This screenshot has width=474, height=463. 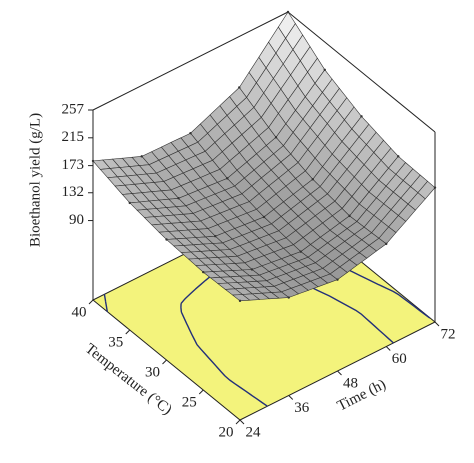 What do you see at coordinates (241, 298) in the screenshot?
I see `surface-cell` at bounding box center [241, 298].